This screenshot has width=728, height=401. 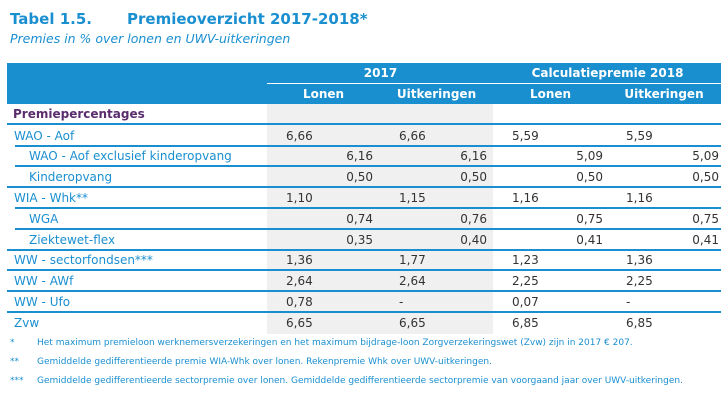 I want to click on table-number: Tabel 1.5., so click(x=51, y=19).